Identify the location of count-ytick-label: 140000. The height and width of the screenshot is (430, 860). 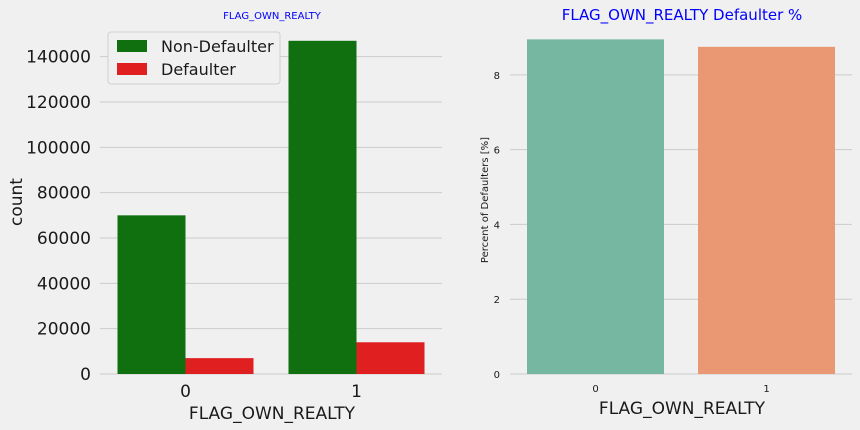
(58, 58).